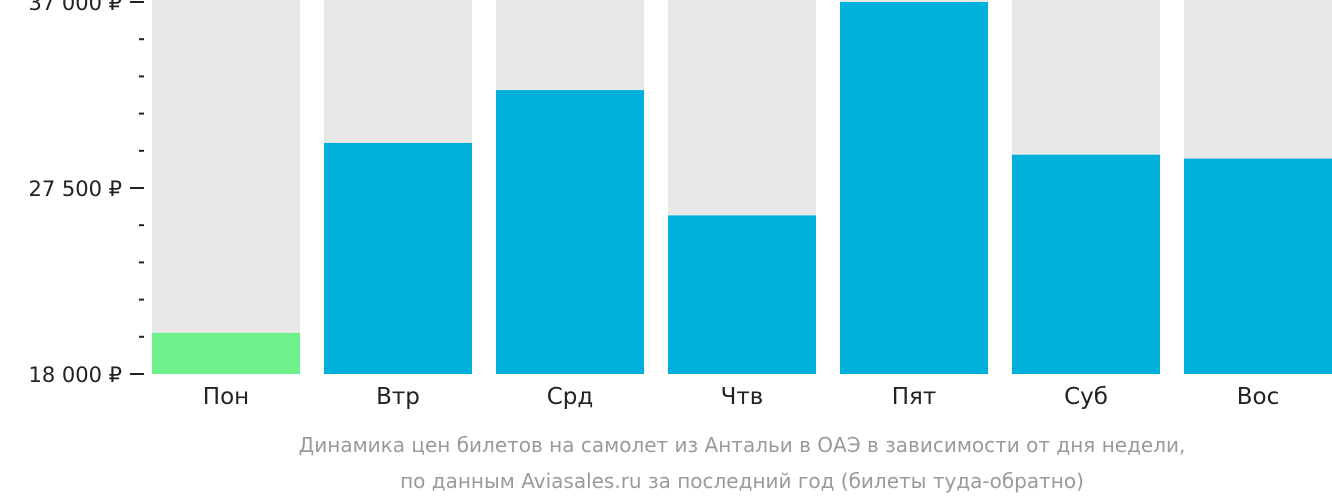  I want to click on x-tick-label: Пят, so click(914, 397).